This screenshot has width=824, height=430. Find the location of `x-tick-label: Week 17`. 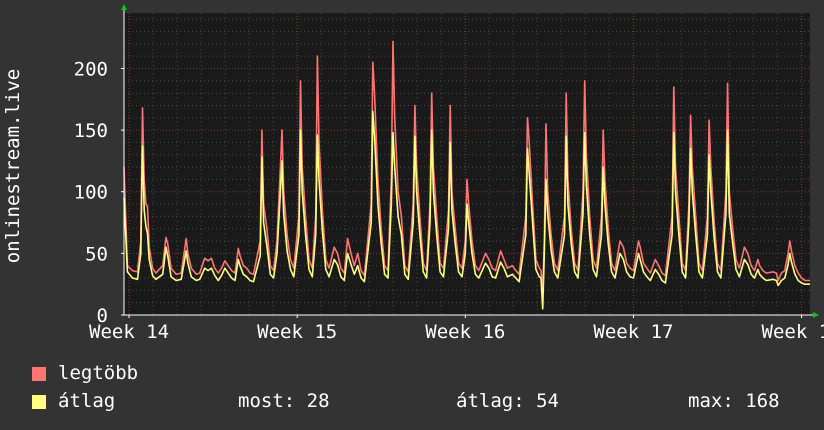

x-tick-label: Week 17 is located at coordinates (633, 330).